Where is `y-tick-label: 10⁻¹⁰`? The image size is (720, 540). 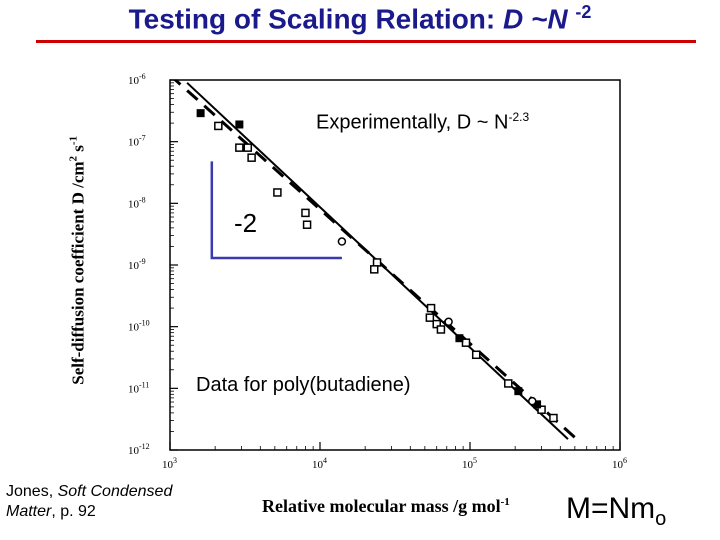
y-tick-label: 10⁻¹⁰ is located at coordinates (139, 326).